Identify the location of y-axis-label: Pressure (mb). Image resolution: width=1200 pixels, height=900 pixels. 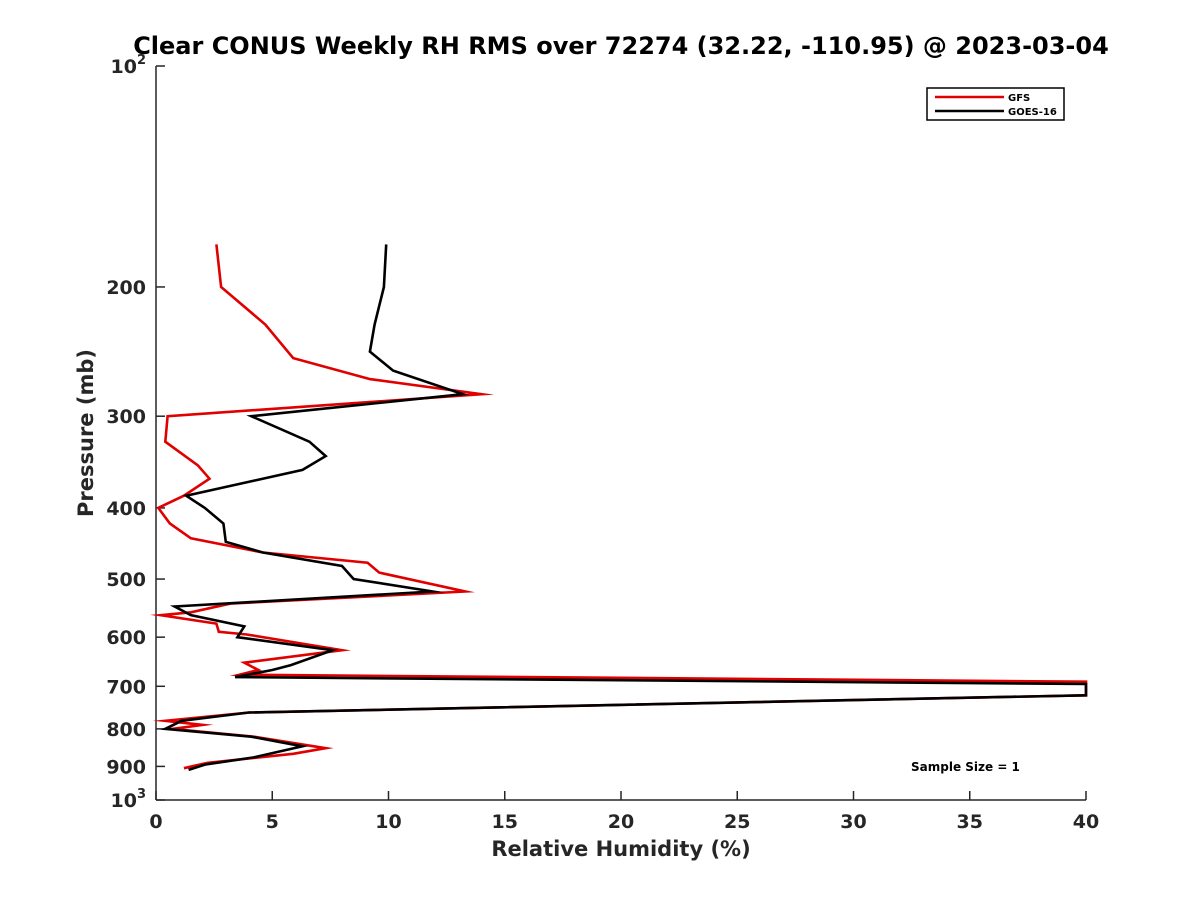
(86, 433).